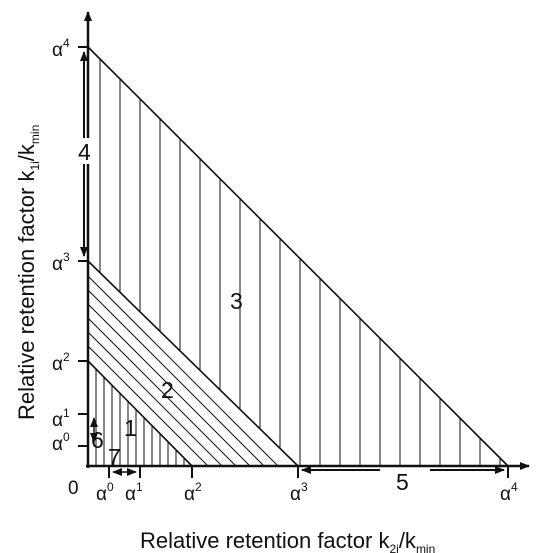 The image size is (539, 553). Describe the element at coordinates (61, 362) in the screenshot. I see `y-tick-label-2: α2` at that location.